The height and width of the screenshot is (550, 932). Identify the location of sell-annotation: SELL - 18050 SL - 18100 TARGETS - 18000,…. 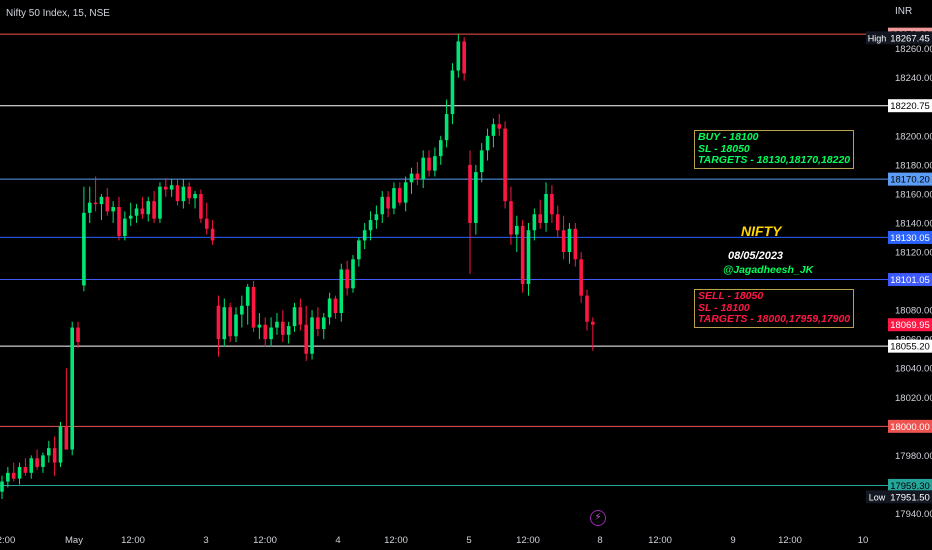
(774, 308).